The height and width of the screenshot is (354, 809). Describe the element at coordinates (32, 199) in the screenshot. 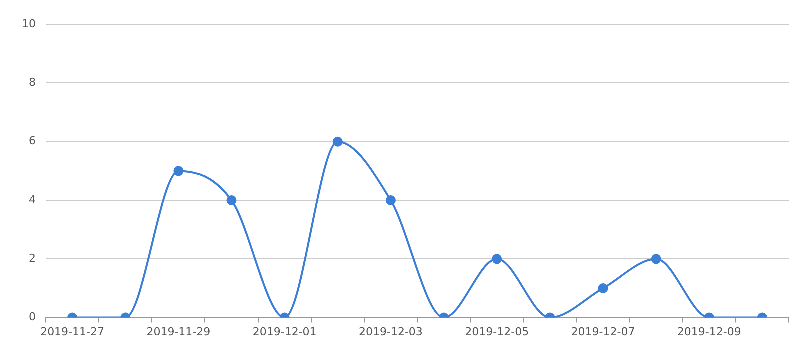

I see `y-tick-label: 4` at that location.